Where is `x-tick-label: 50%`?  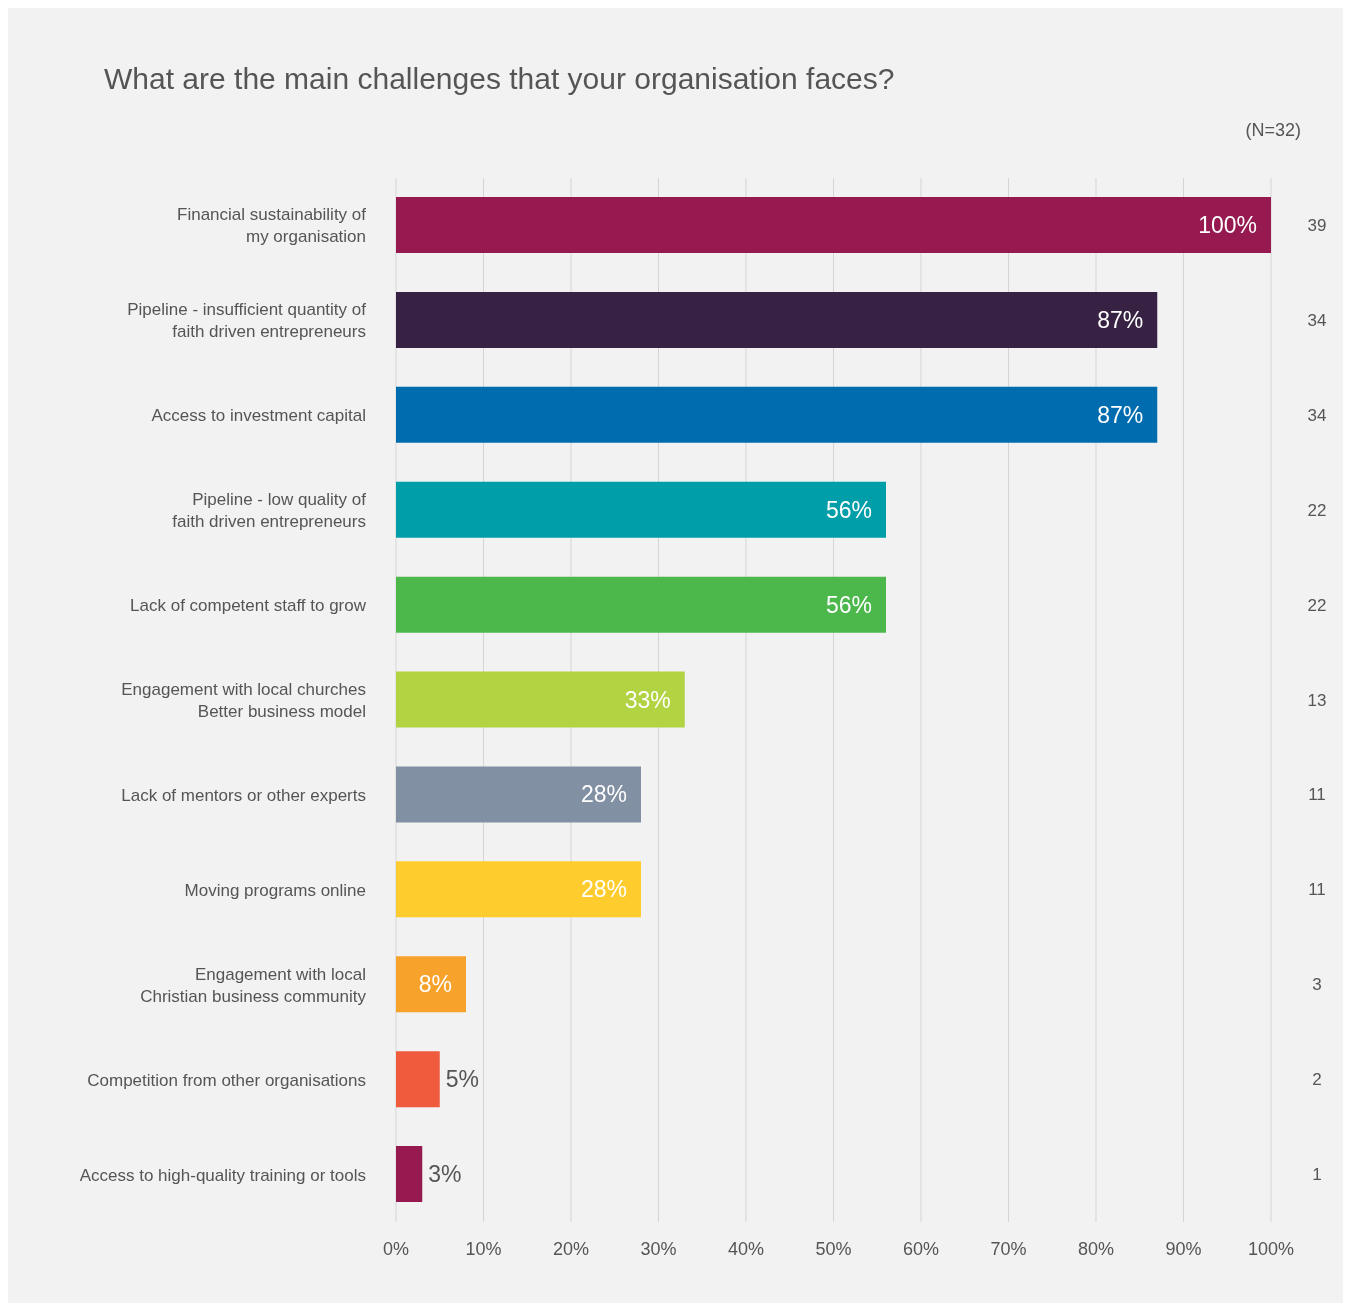
x-tick-label: 50% is located at coordinates (833, 1248).